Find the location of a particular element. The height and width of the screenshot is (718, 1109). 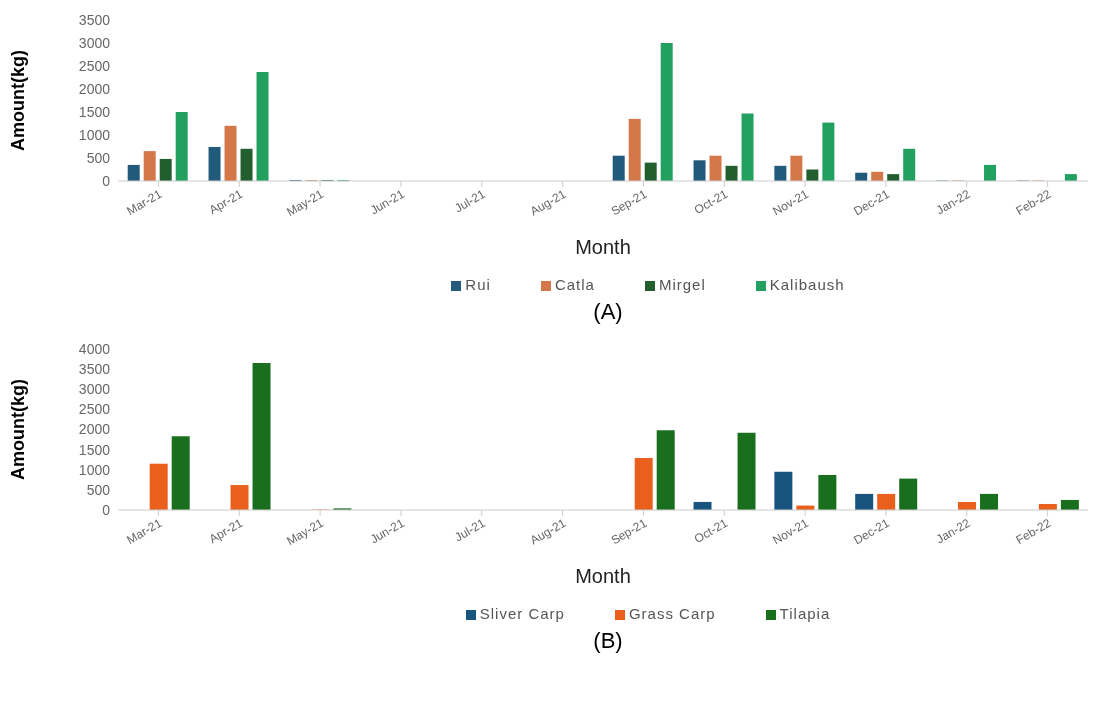

legend-label: Mirgel is located at coordinates (682, 284).